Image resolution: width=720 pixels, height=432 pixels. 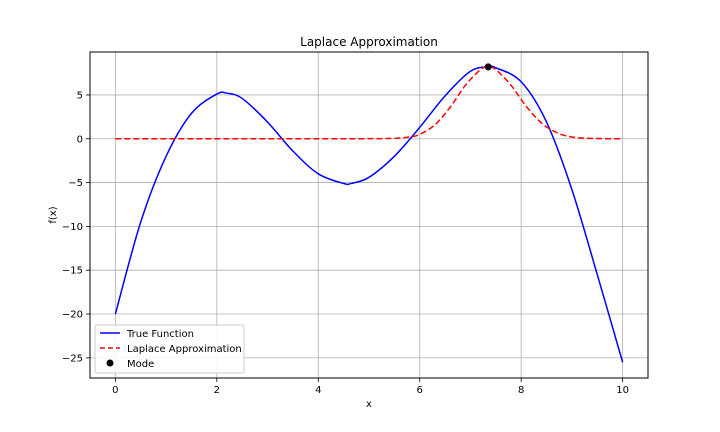 What do you see at coordinates (72, 227) in the screenshot?
I see `y-tick-label: −10` at bounding box center [72, 227].